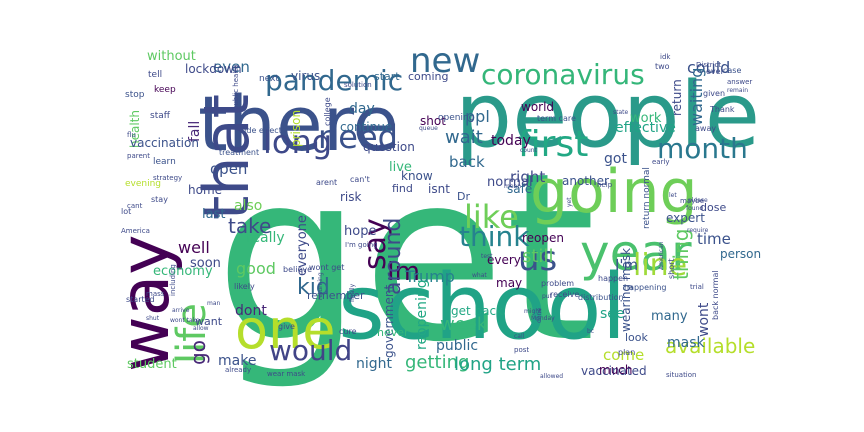 The width and height of the screenshot is (864, 432). I want to click on word-two: two, so click(662, 66).